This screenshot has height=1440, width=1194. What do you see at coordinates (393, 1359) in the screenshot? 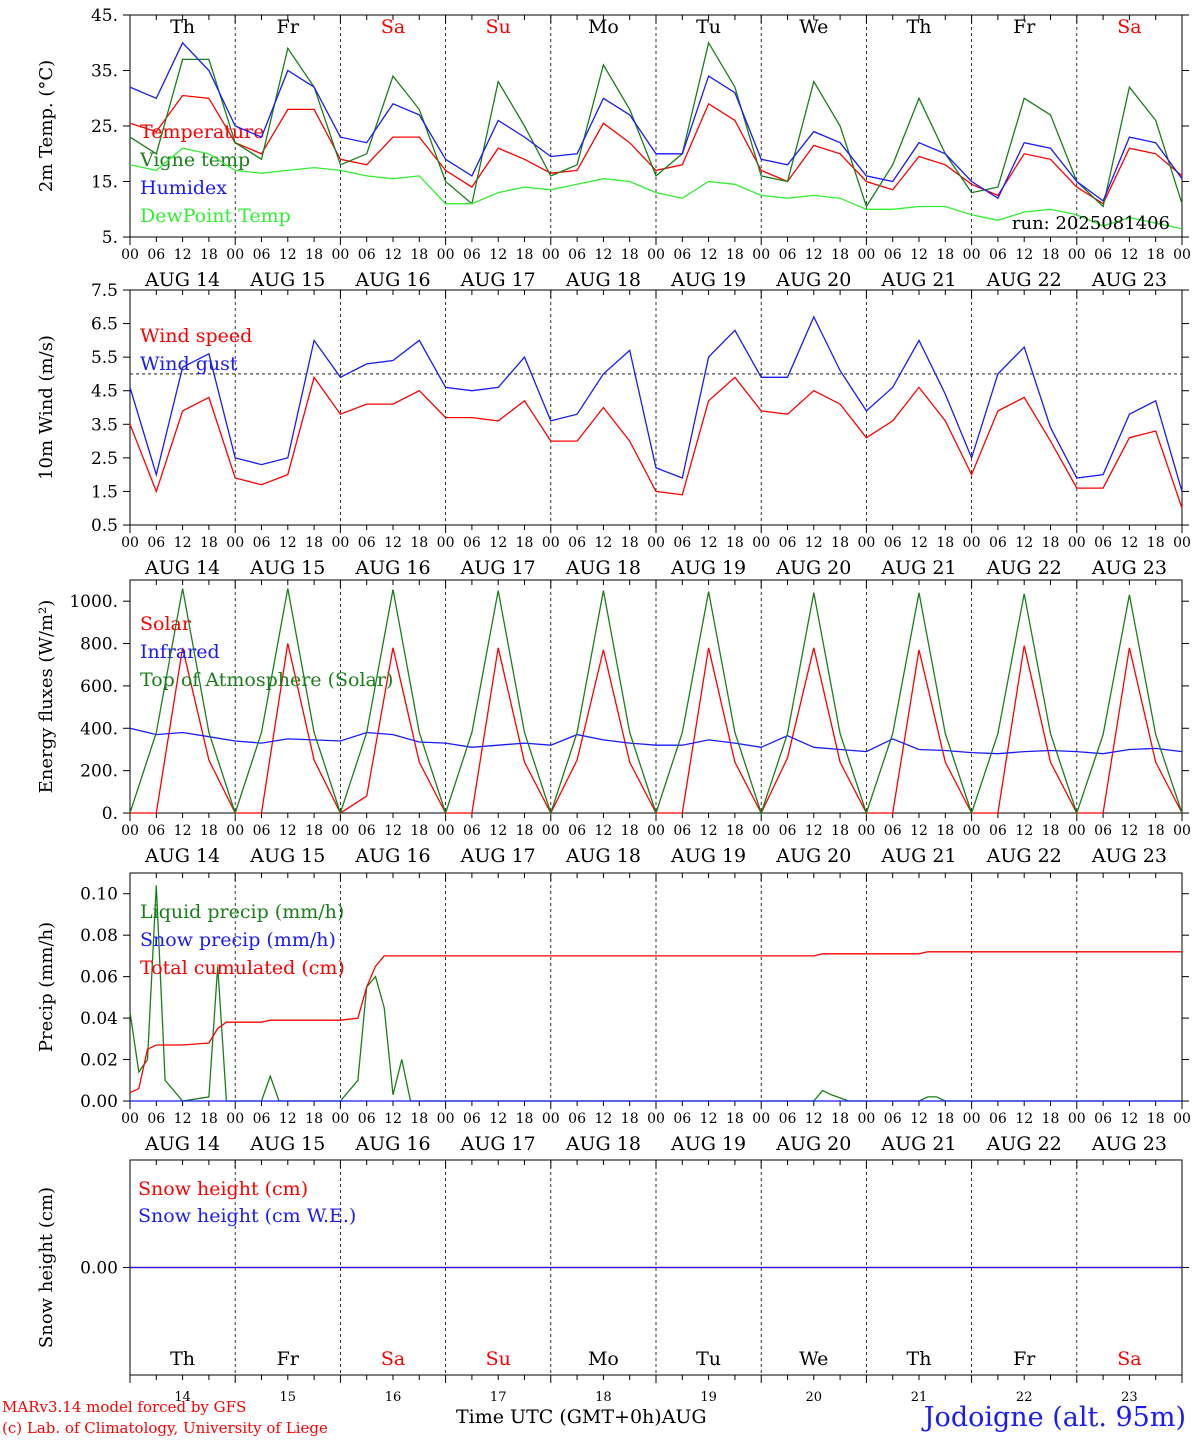
I see `weekday-label: Sa` at bounding box center [393, 1359].